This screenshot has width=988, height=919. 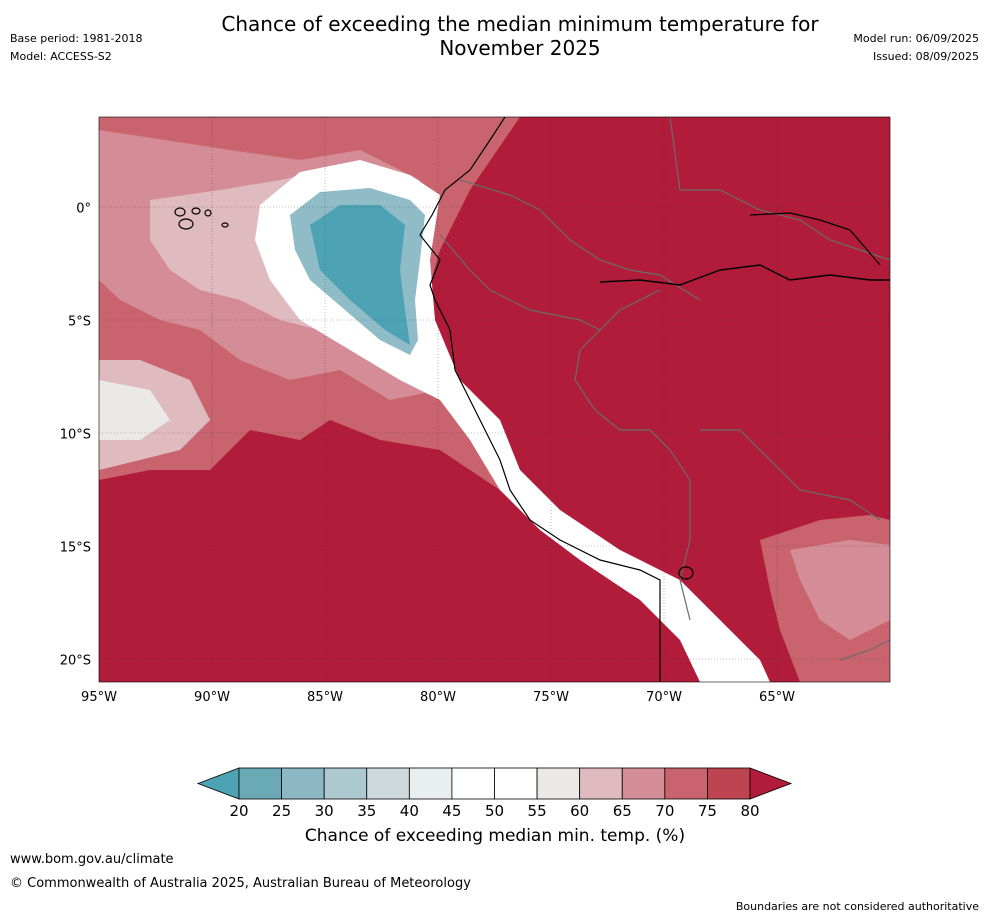 I want to click on colorbar-tick-label: 55, so click(x=537, y=811).